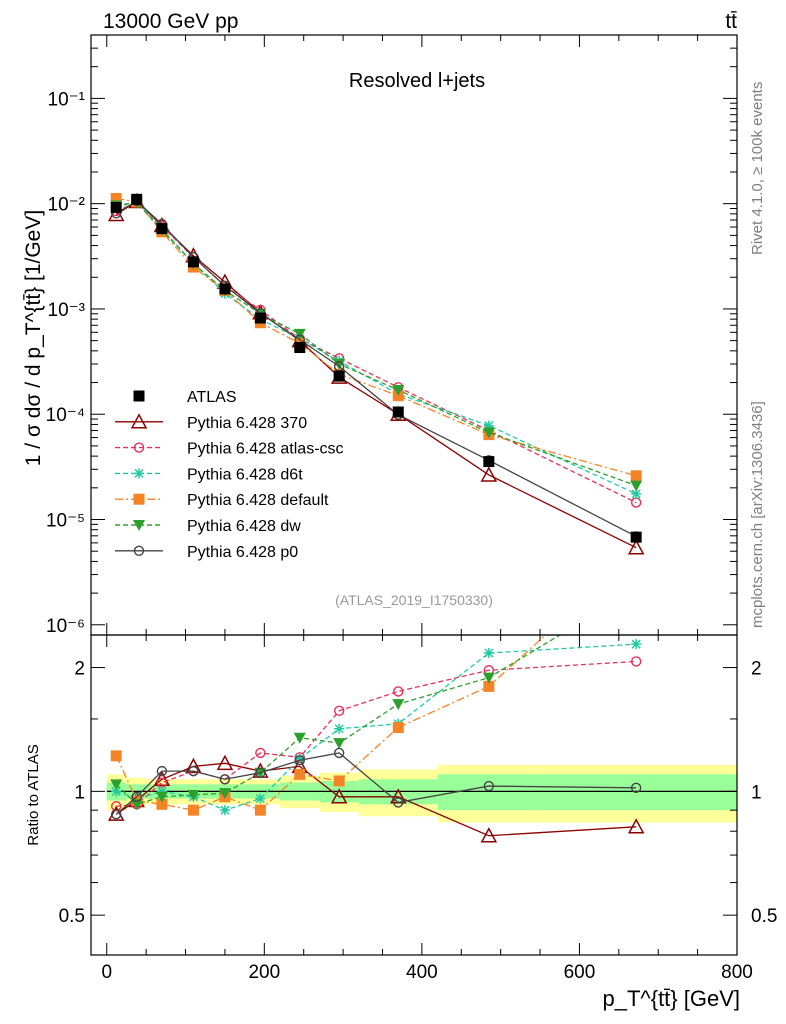 The height and width of the screenshot is (1024, 786). What do you see at coordinates (106, 972) in the screenshot?
I see `x-tick-label: 0` at bounding box center [106, 972].